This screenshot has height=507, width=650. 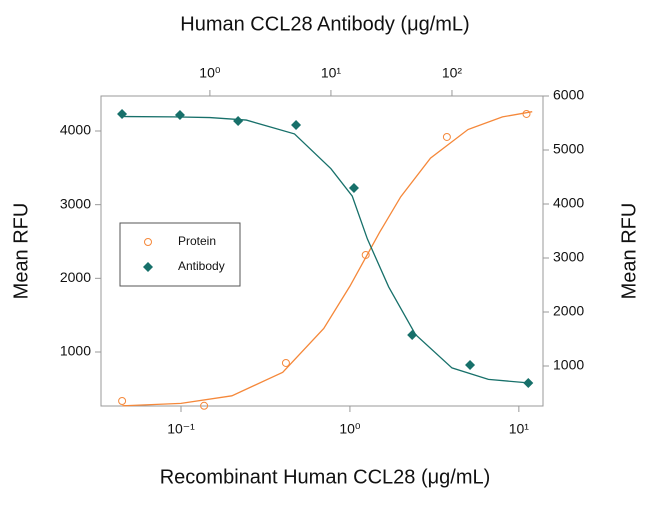 I want to click on legend-label: Protein, so click(x=197, y=241).